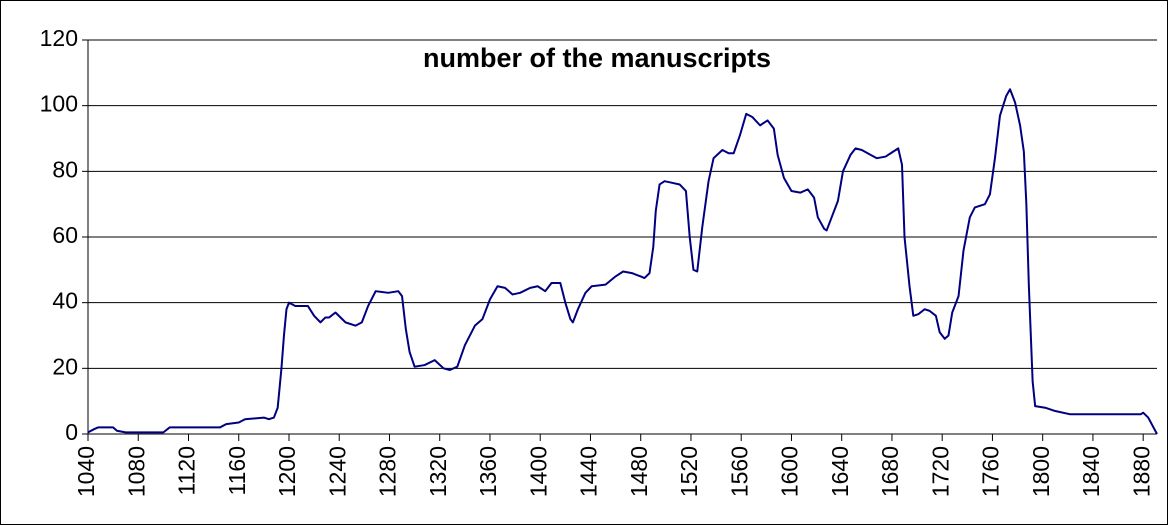 The width and height of the screenshot is (1168, 525). What do you see at coordinates (65, 235) in the screenshot?
I see `y-tick-label: 60` at bounding box center [65, 235].